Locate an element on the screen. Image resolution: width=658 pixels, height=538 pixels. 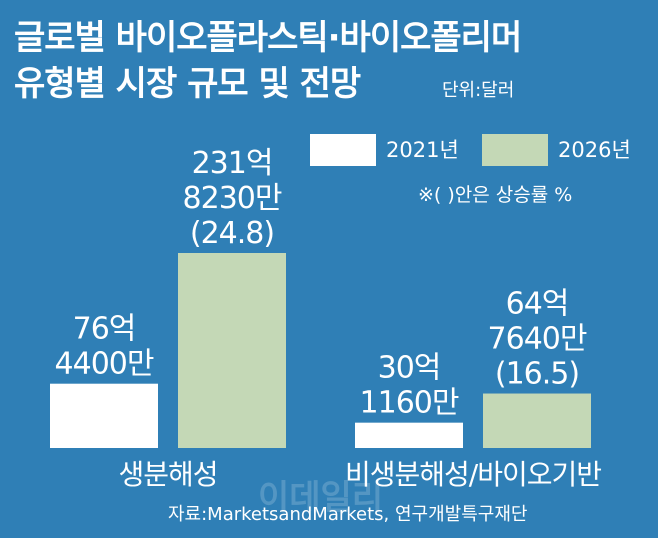
legend-swatch-2021 is located at coordinates (343, 150).